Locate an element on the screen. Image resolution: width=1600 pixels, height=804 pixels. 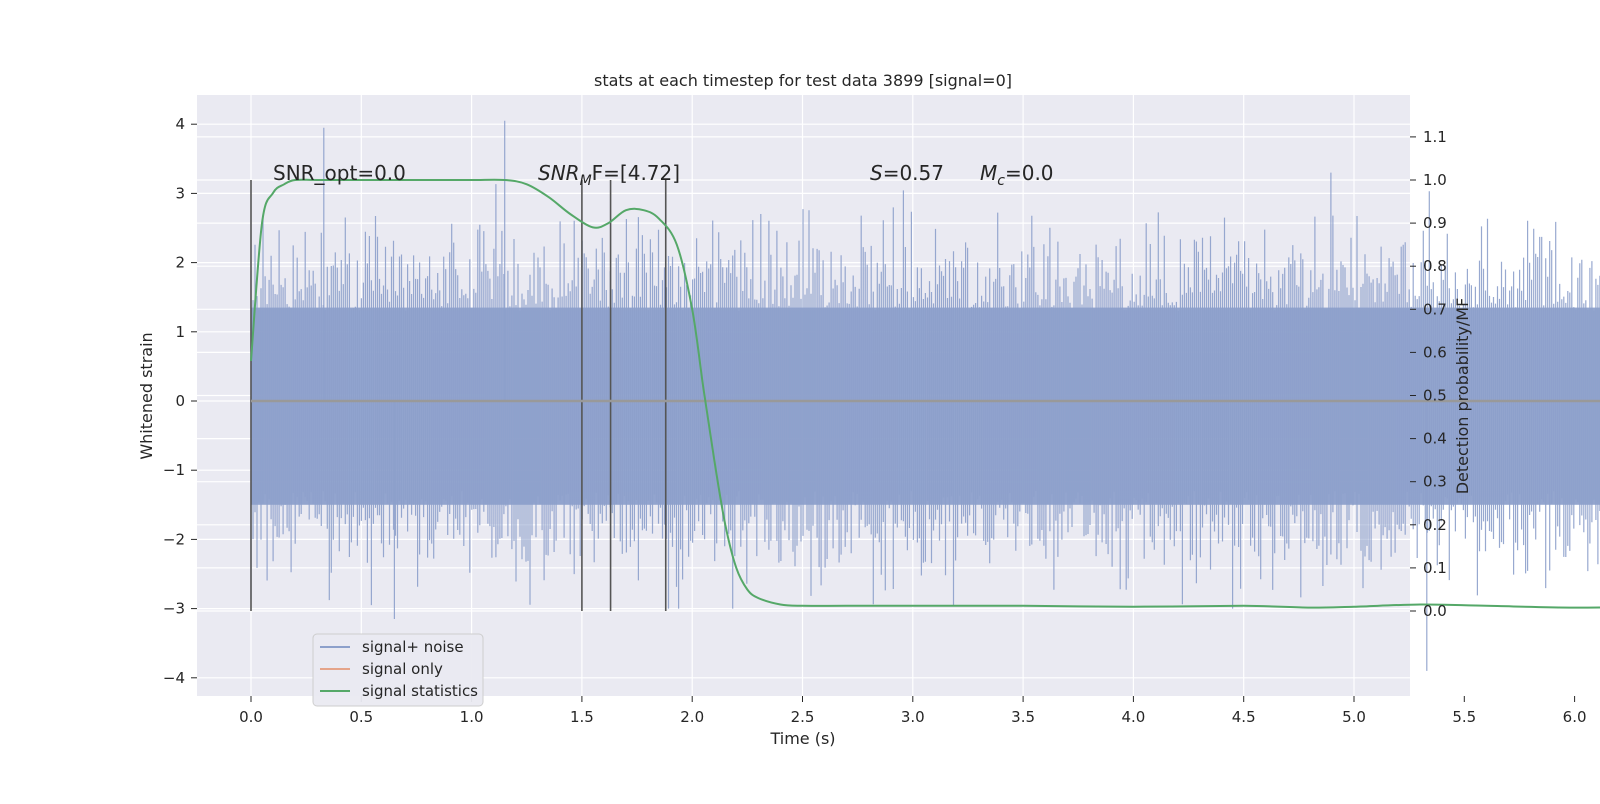
x-tick-label: 3.5 is located at coordinates (1023, 717).